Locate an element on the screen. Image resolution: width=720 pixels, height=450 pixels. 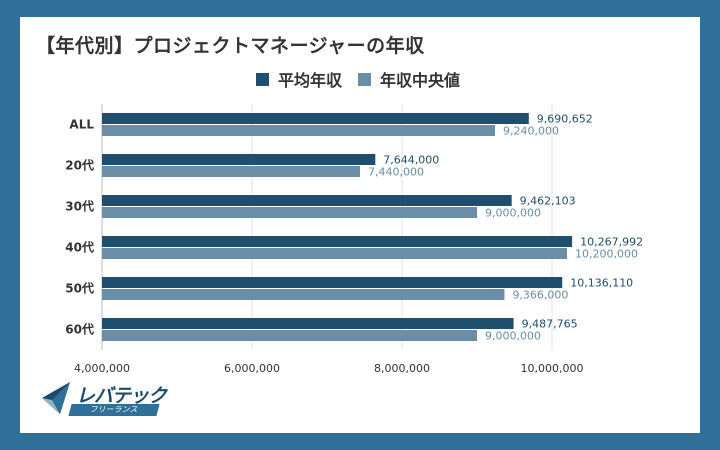
x-tick-label: 6,000,000 is located at coordinates (252, 368).